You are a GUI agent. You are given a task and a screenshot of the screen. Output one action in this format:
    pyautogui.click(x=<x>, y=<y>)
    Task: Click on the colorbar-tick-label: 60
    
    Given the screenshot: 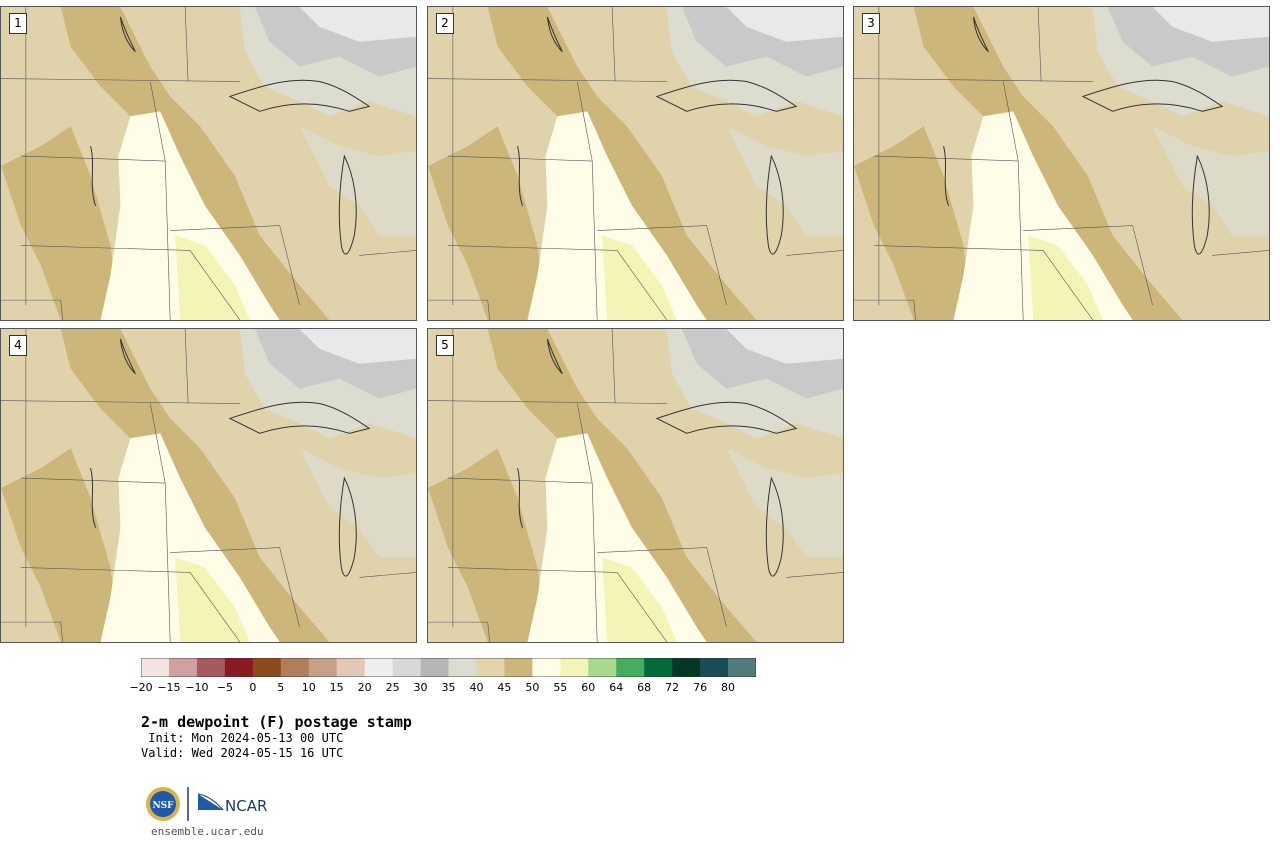 What is the action you would take?
    pyautogui.click(x=588, y=687)
    